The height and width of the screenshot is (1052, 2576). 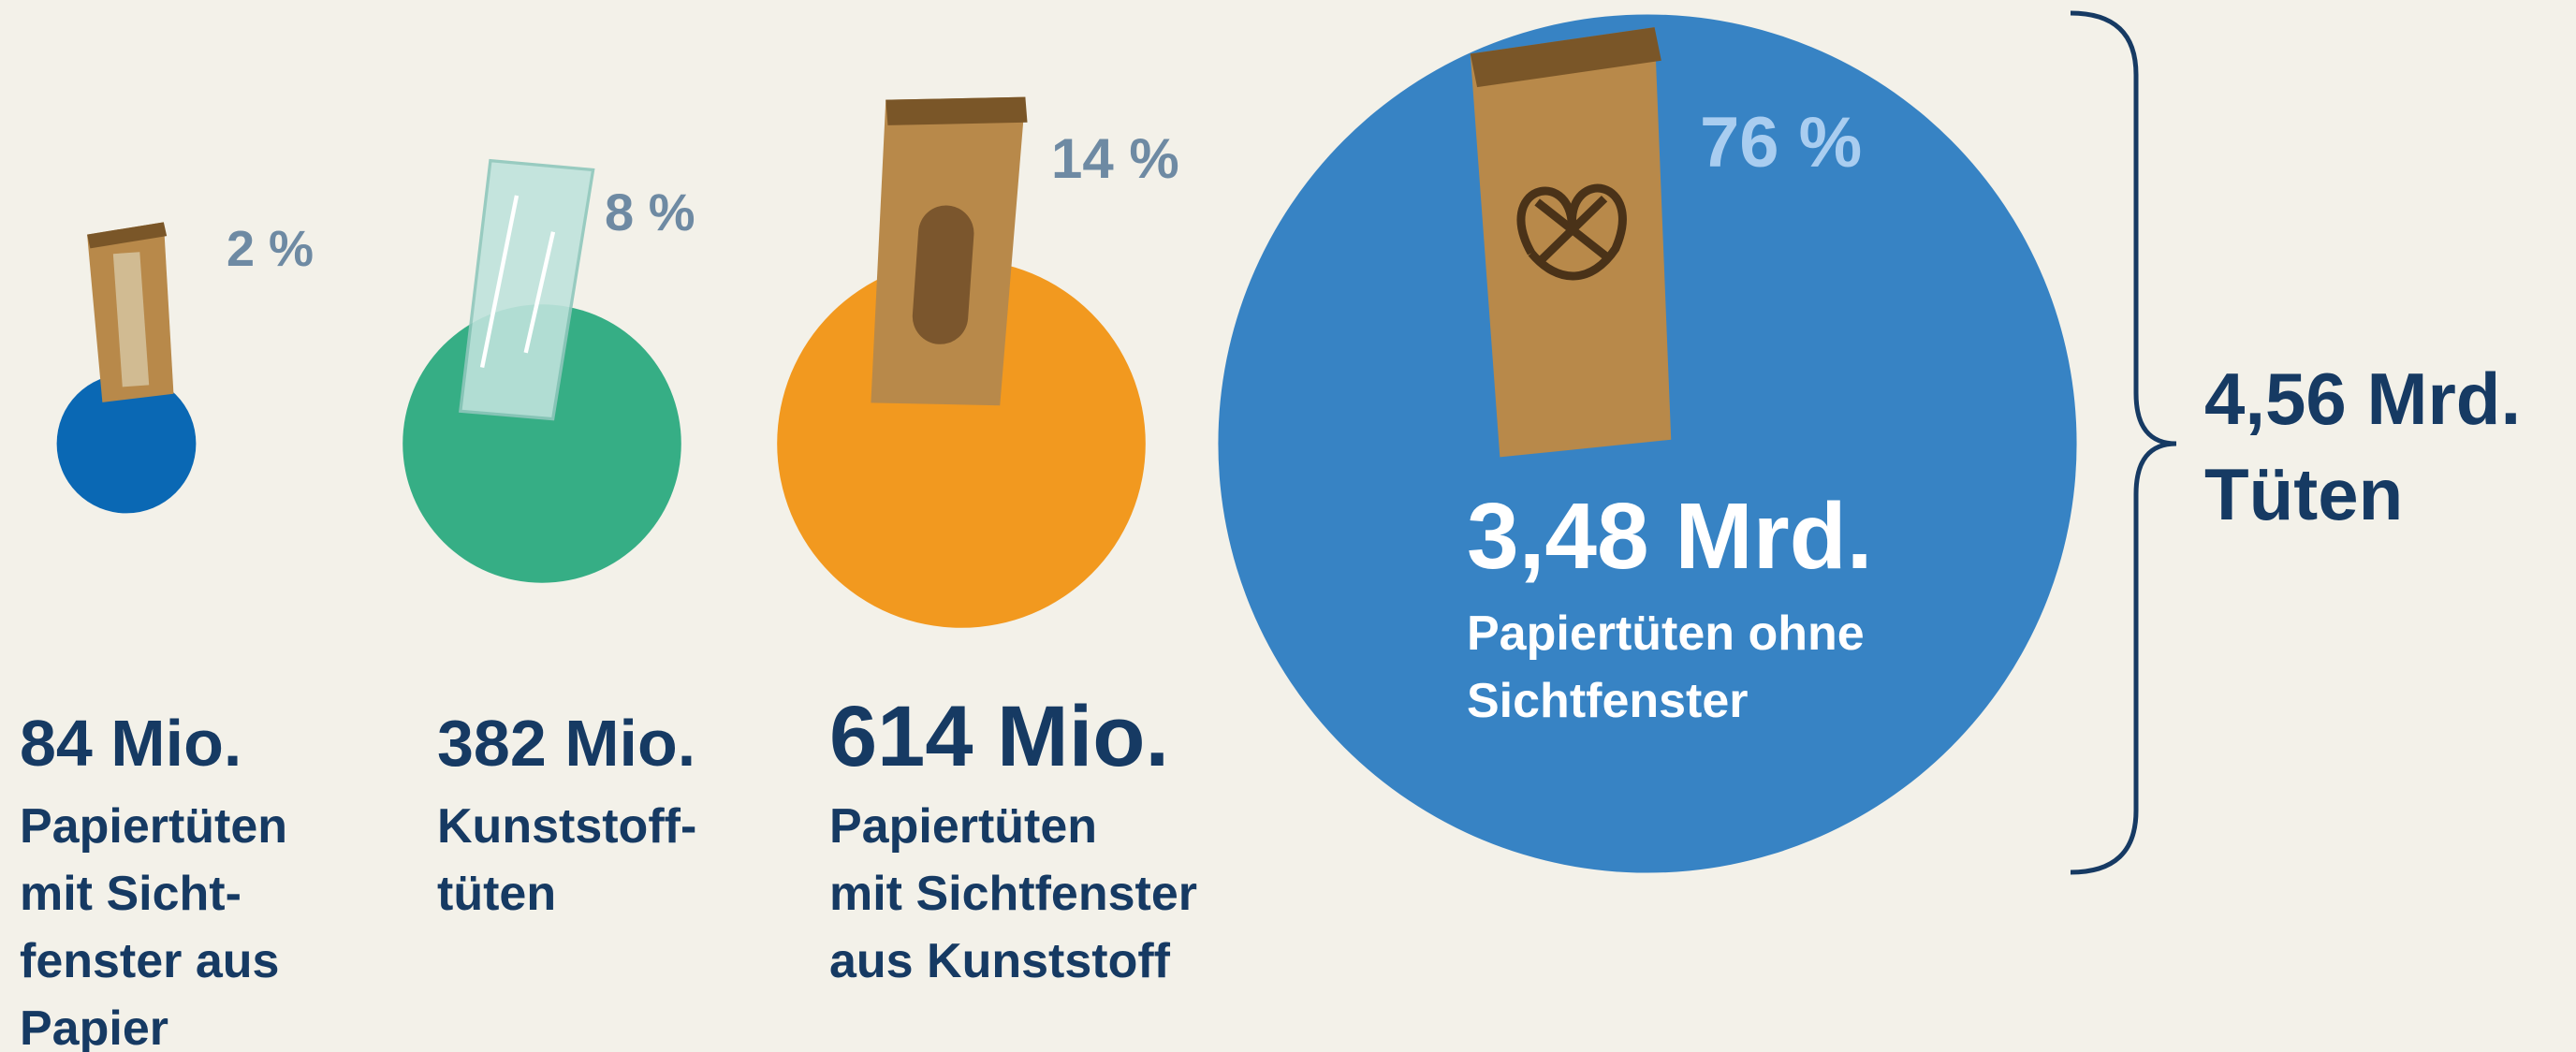 What do you see at coordinates (1608, 701) in the screenshot?
I see `description-line: Sichtfenster` at bounding box center [1608, 701].